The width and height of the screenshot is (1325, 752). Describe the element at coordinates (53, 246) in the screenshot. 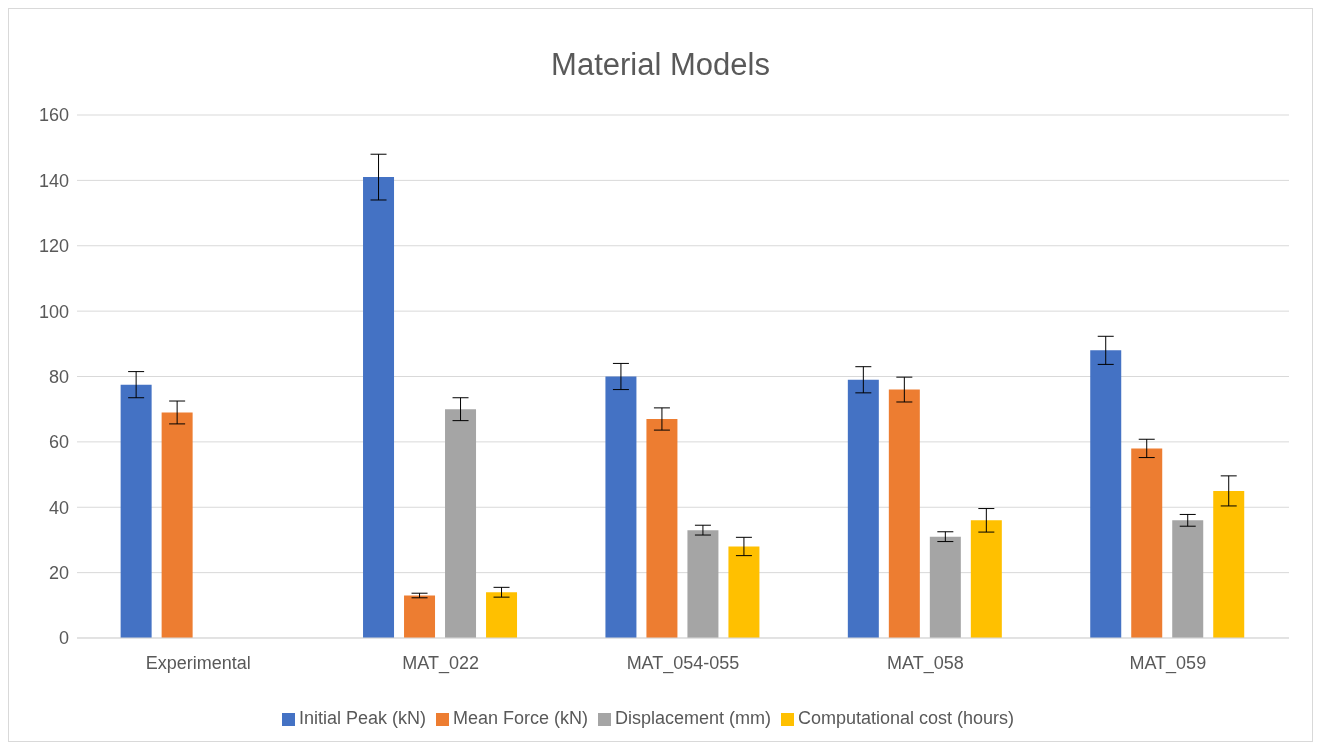

I see `y-tick-label: 120` at that location.